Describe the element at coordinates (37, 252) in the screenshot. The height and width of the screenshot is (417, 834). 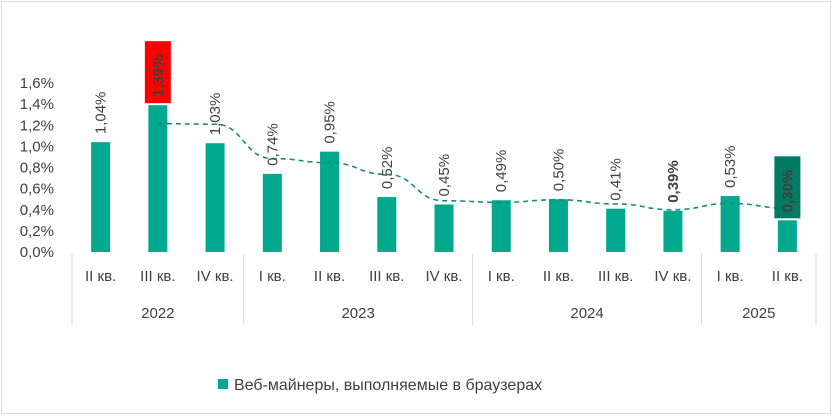
I see `y-tick-label: 0,0%` at that location.